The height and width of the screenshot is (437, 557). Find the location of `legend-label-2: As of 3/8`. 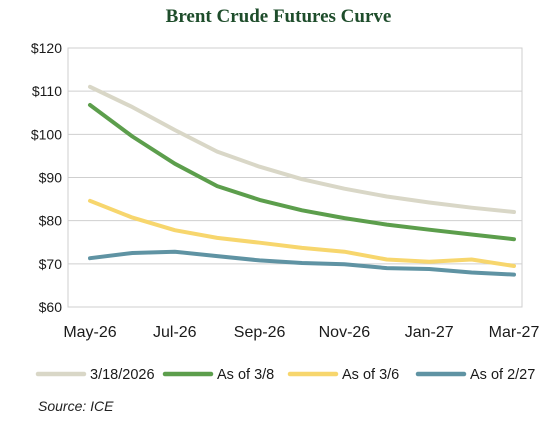

legend-label-2: As of 3/8 is located at coordinates (245, 375).